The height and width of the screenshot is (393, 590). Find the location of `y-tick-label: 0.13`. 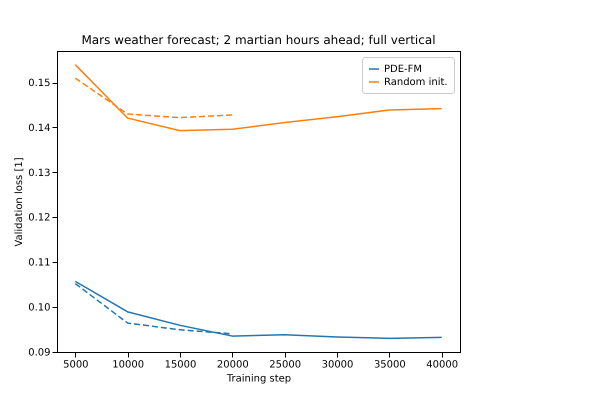

y-tick-label: 0.13 is located at coordinates (39, 173).